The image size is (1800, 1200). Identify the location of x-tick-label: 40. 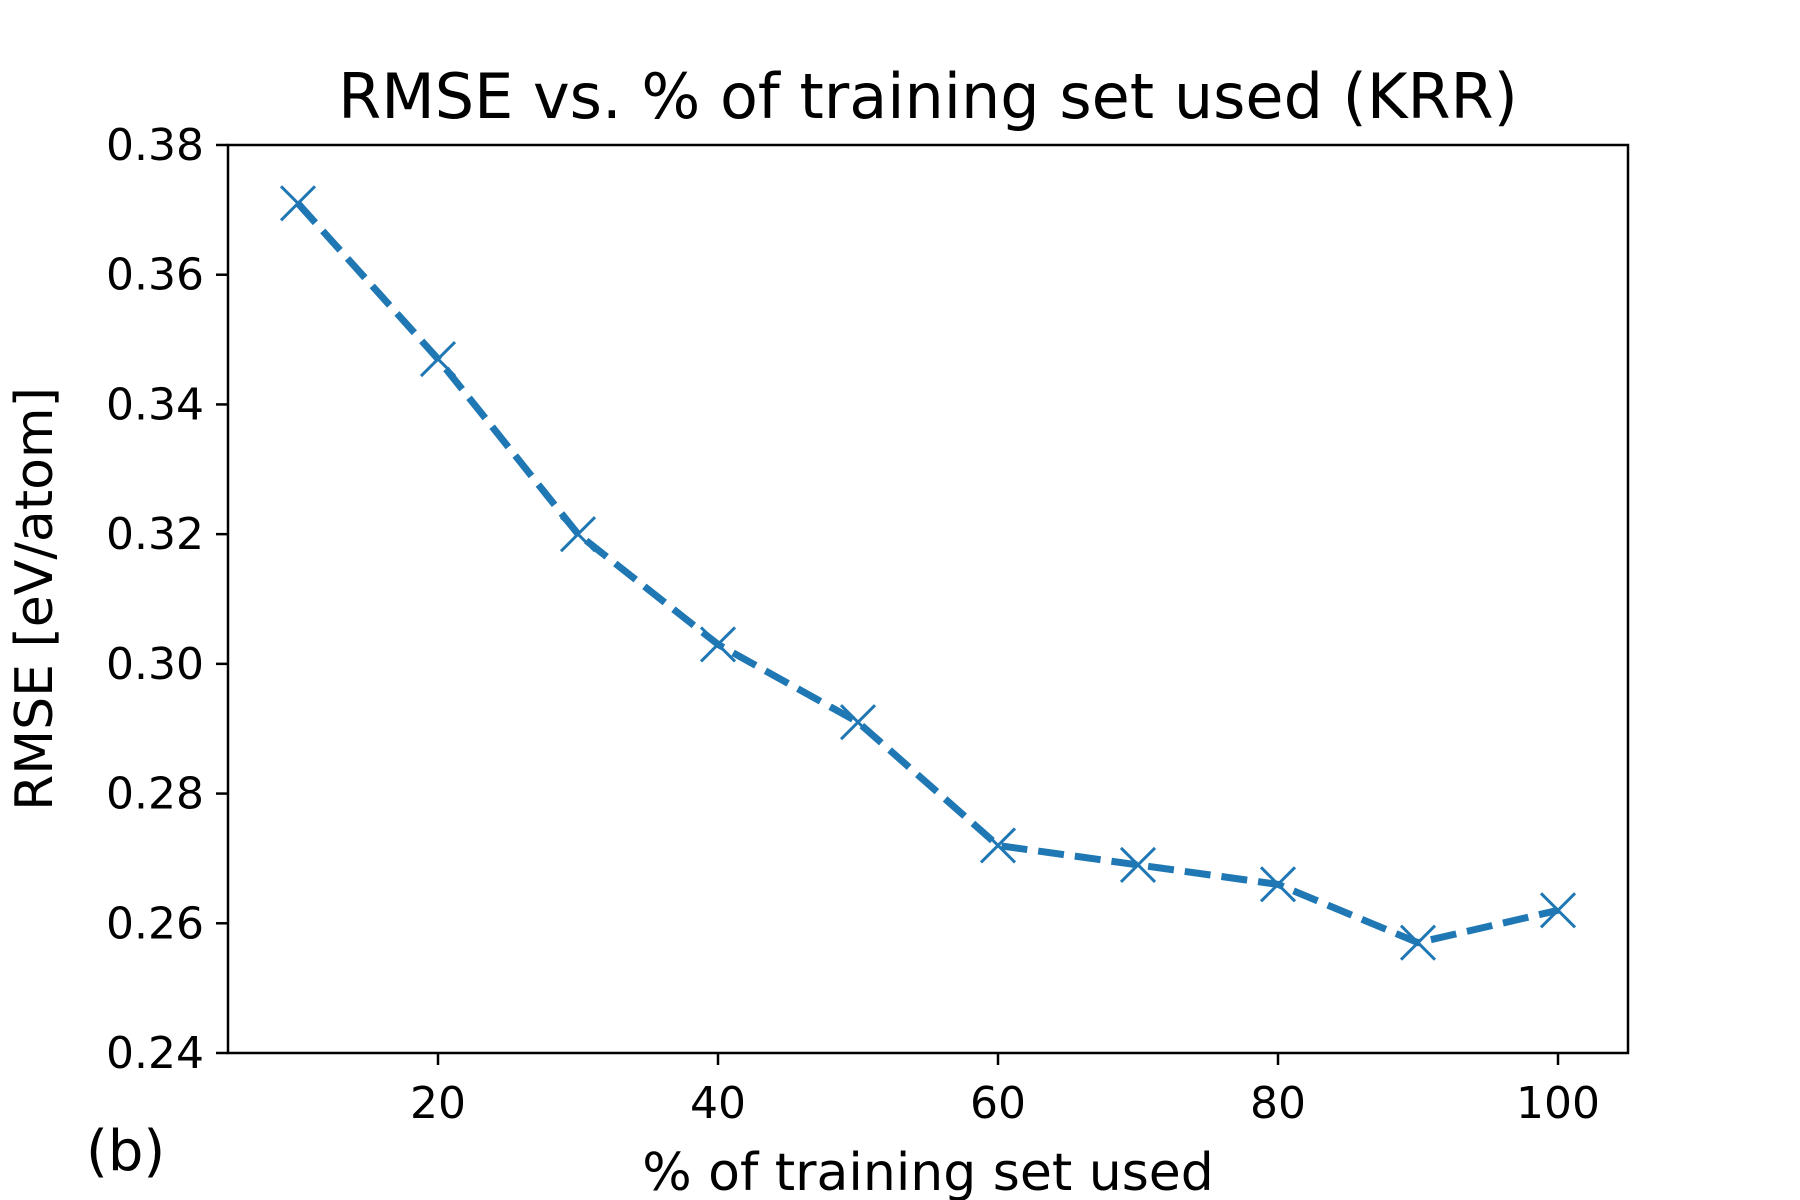
(718, 1103).